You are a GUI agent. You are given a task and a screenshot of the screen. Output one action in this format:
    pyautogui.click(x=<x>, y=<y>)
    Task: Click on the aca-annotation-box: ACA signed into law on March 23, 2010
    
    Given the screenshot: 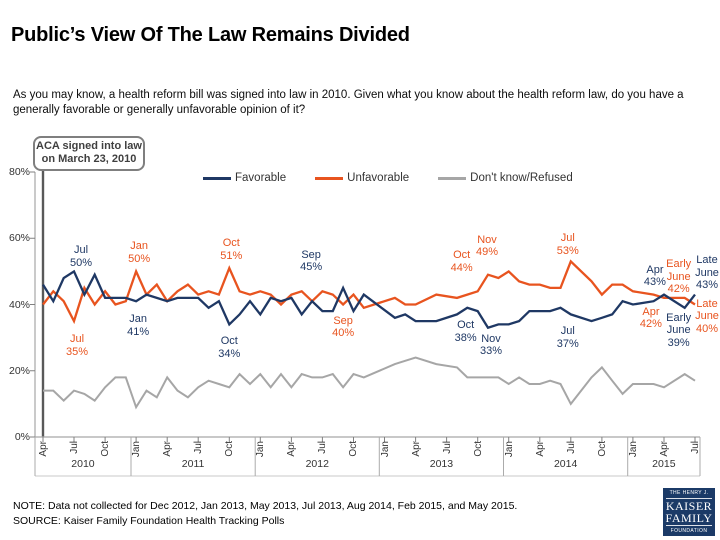 What is the action you would take?
    pyautogui.click(x=89, y=153)
    